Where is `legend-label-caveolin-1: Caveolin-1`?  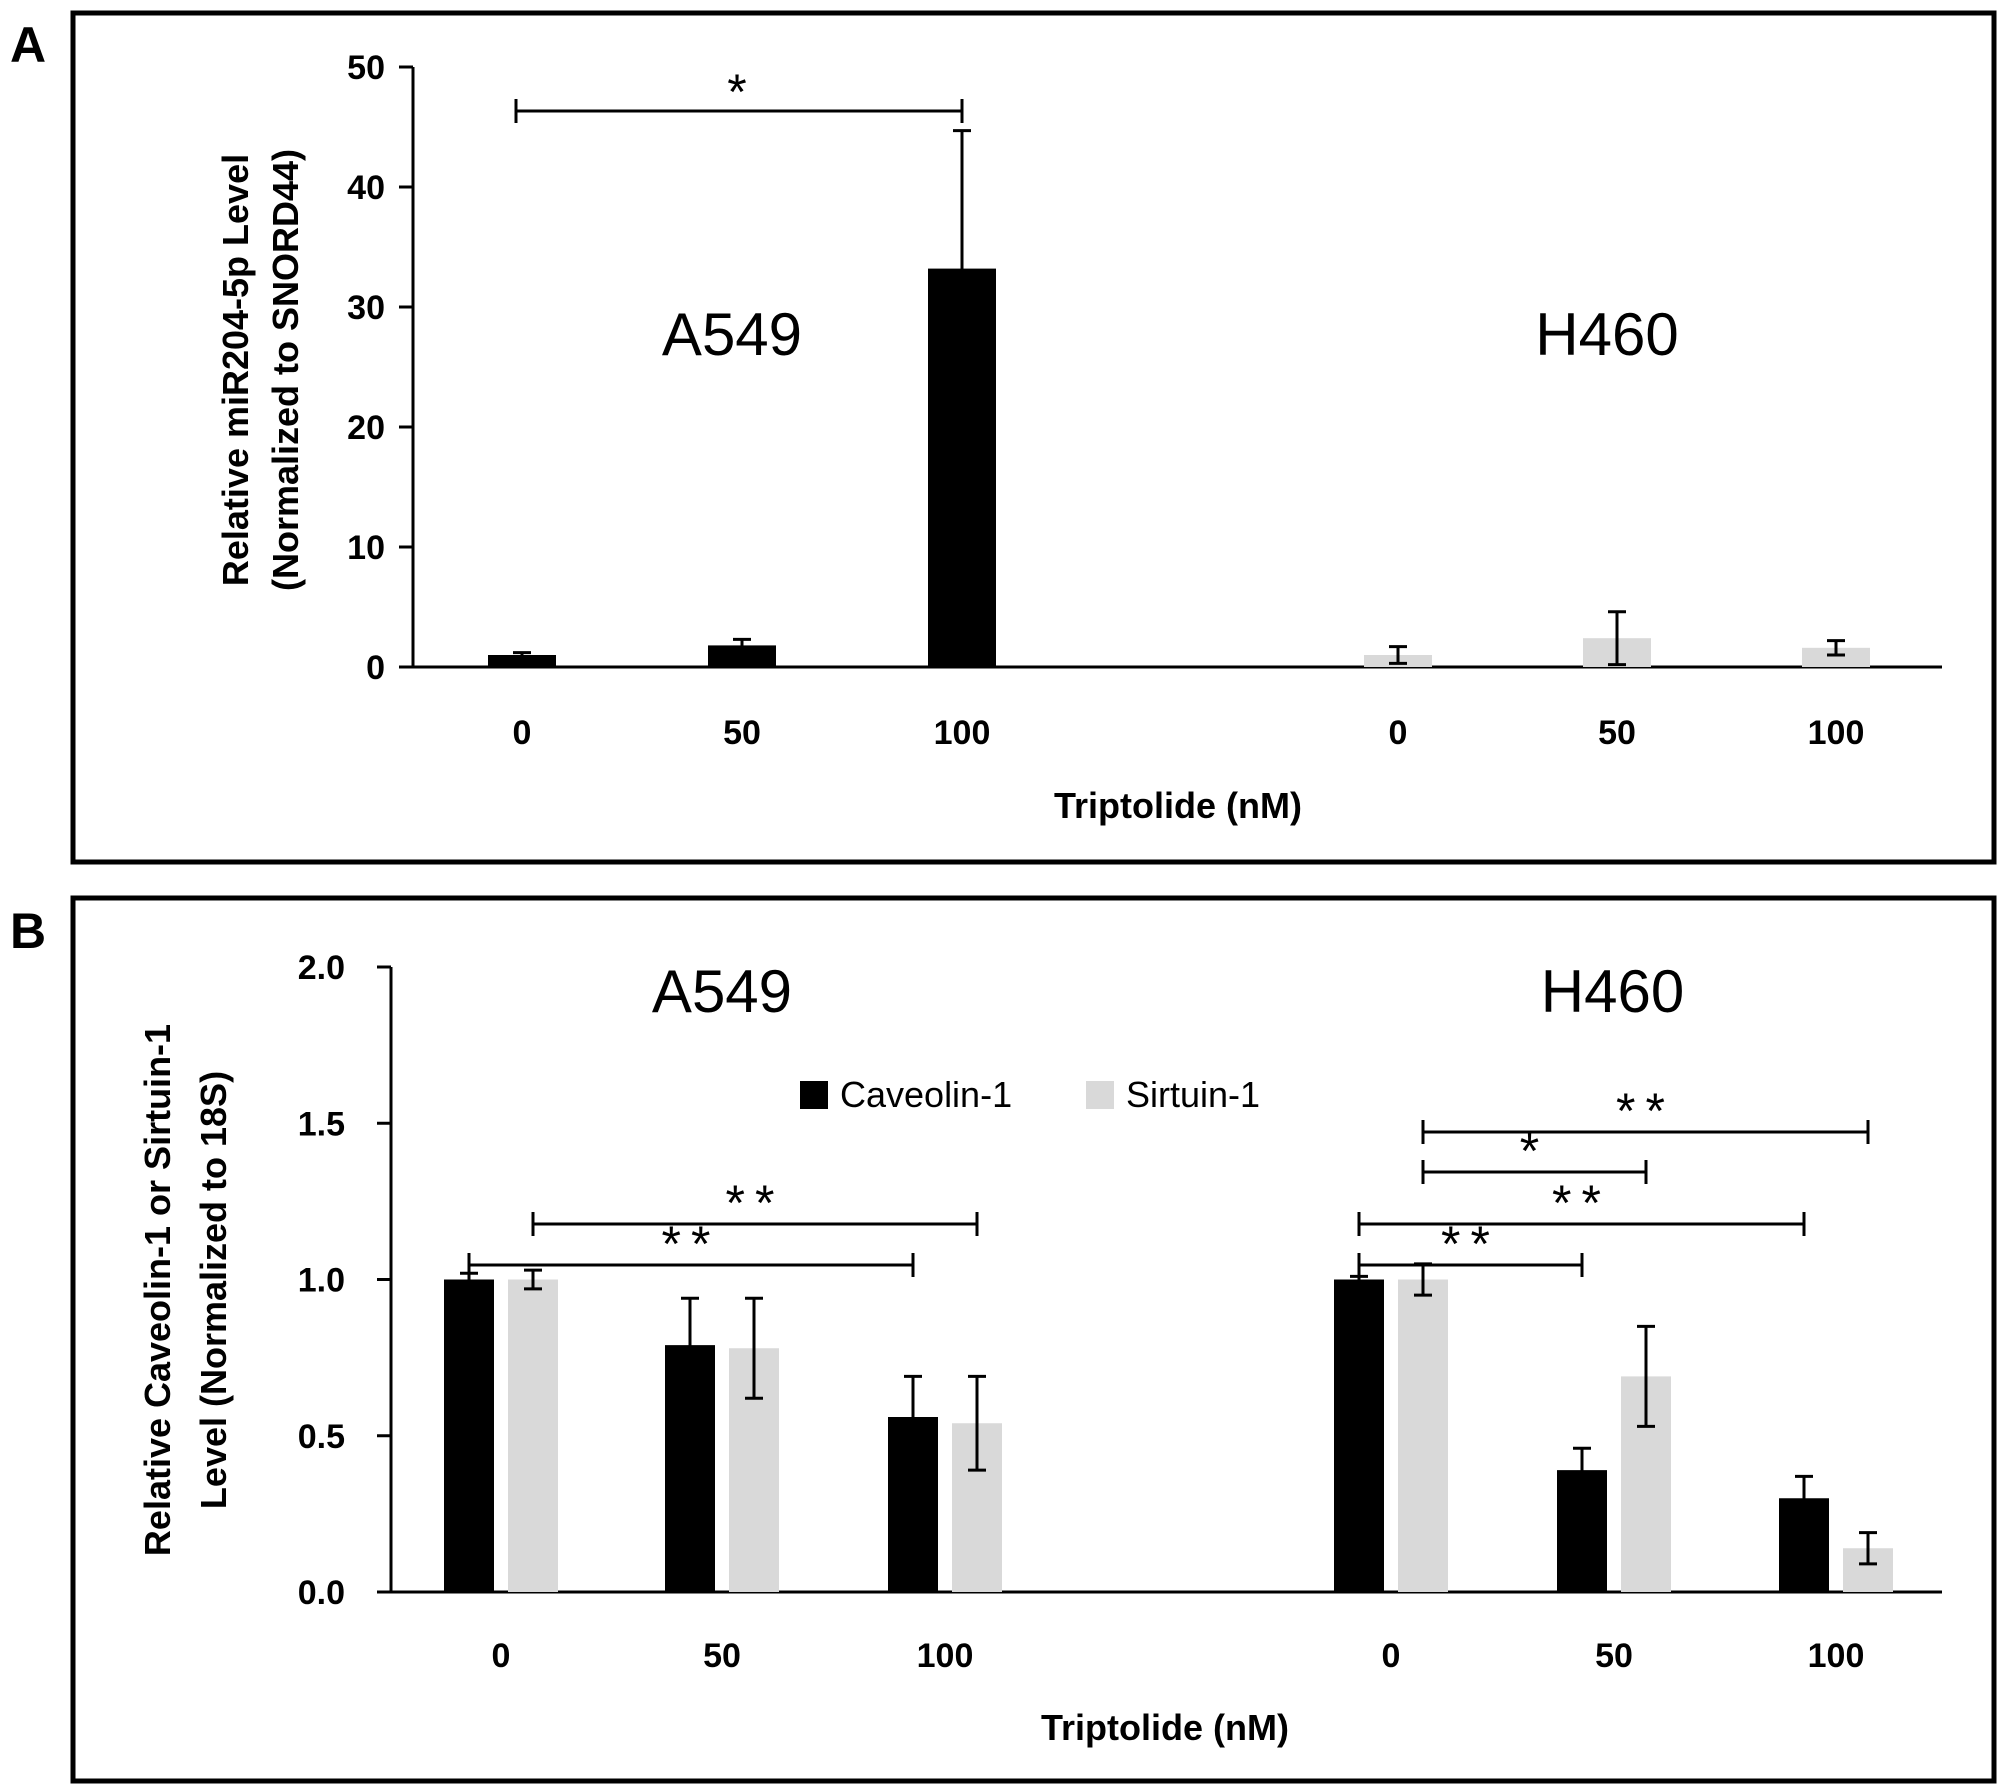 legend-label-caveolin-1: Caveolin-1 is located at coordinates (926, 1094).